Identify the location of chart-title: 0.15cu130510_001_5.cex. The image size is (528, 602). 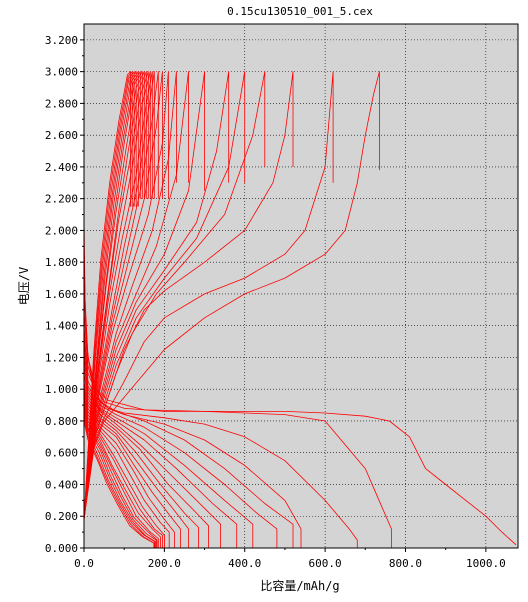
(300, 11).